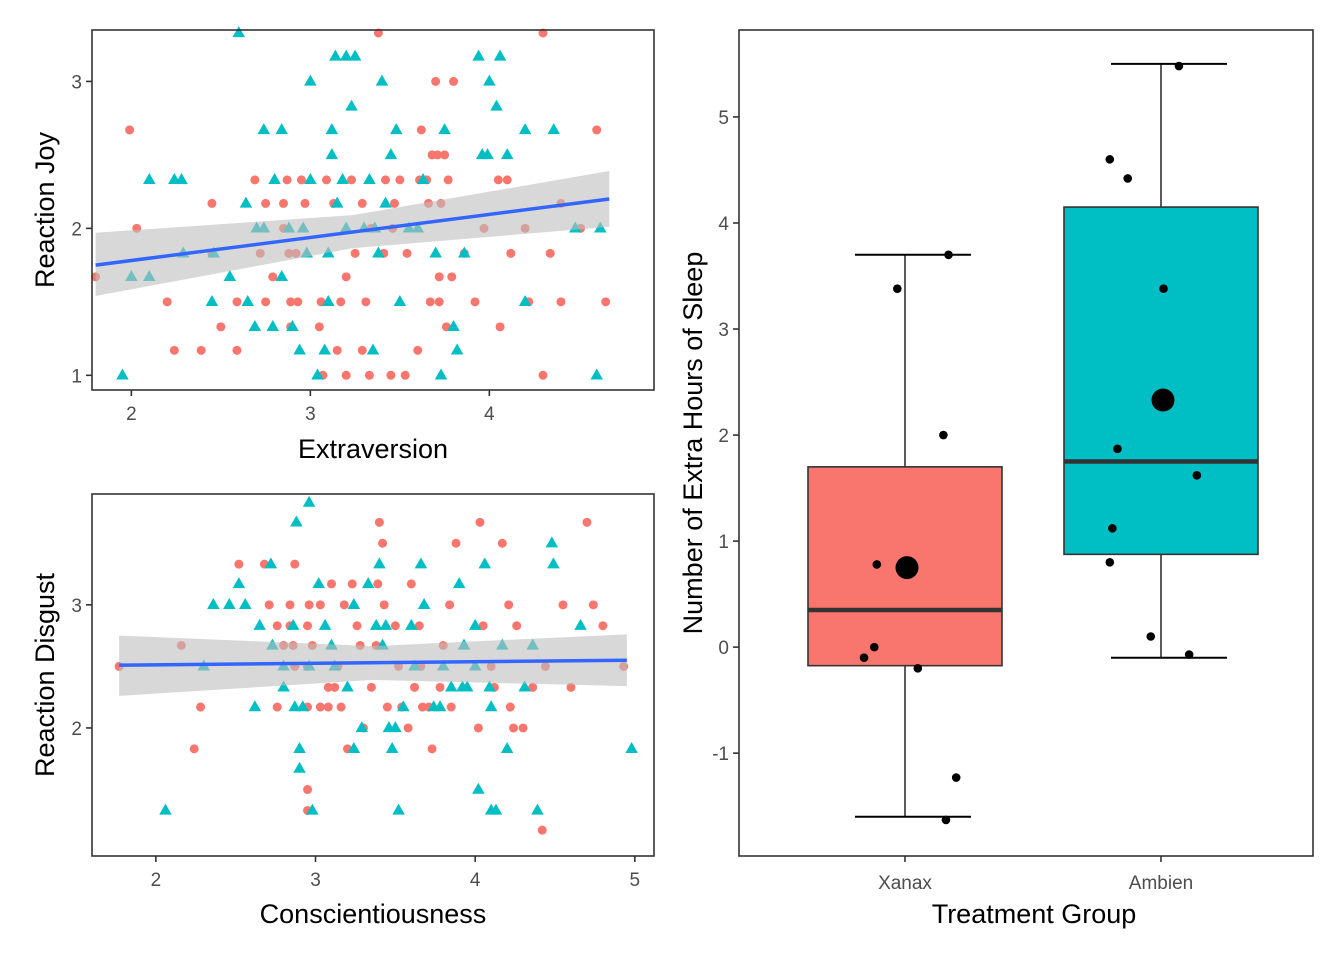 This screenshot has width=1344, height=960. I want to click on joy-y-axis-title: Reaction Joy, so click(45, 209).